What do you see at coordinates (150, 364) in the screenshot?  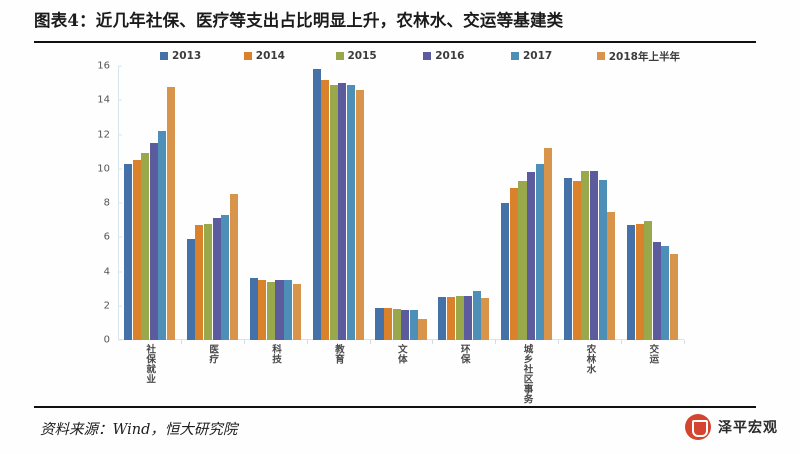 I see `x-axis-category-label: 社保就业` at bounding box center [150, 364].